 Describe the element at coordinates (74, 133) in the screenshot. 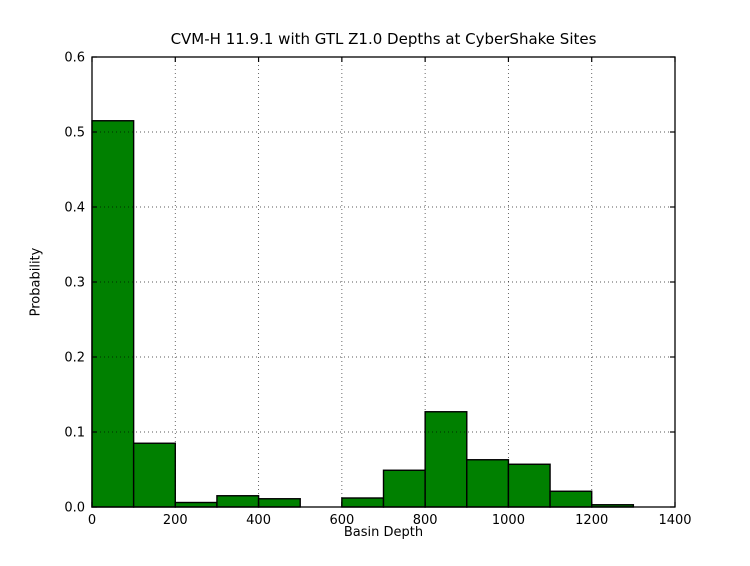

I see `y-tick-label: 0.5` at that location.